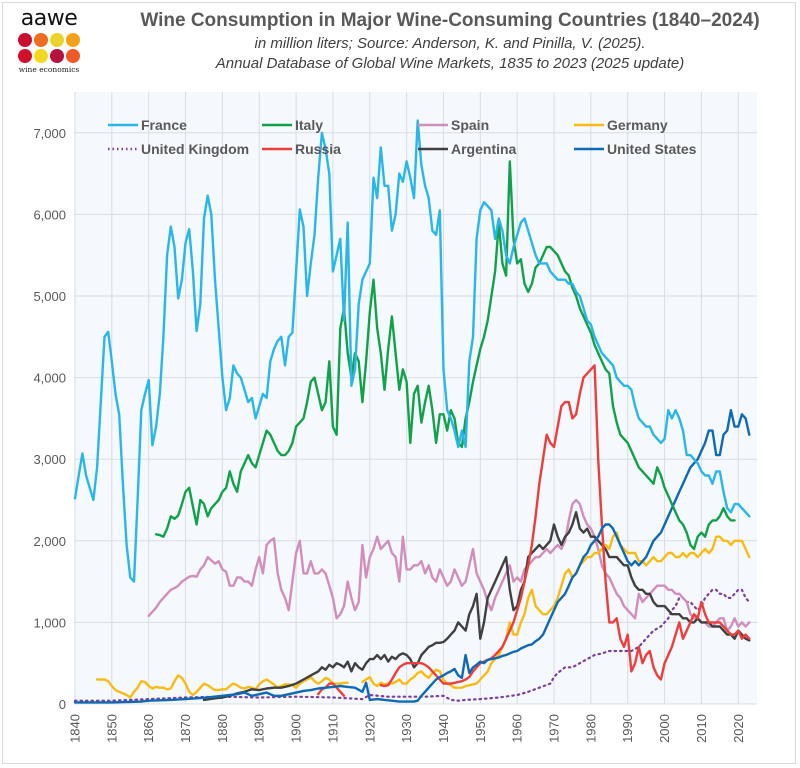  Describe the element at coordinates (590, 728) in the screenshot. I see `x-tick-label: 1980` at that location.